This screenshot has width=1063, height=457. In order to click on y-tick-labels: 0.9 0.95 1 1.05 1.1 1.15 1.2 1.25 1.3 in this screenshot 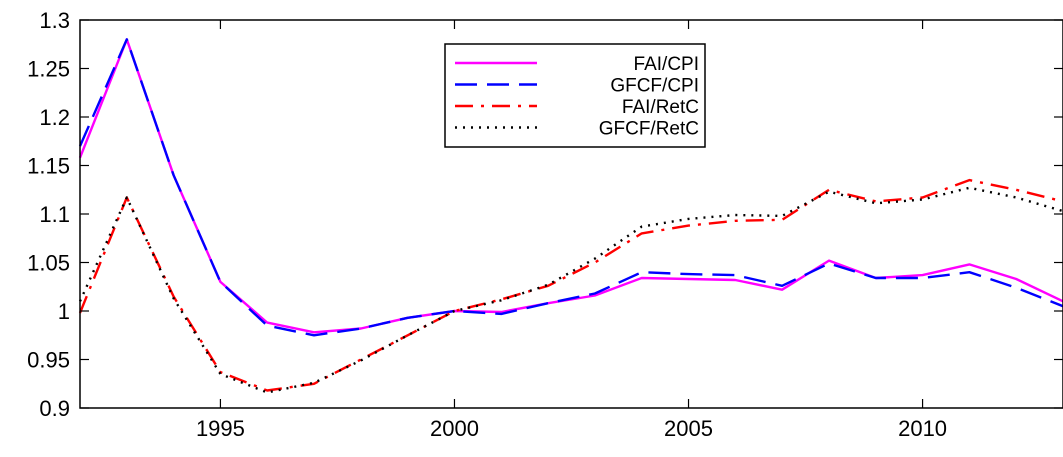, I will do `click(48, 214)`.